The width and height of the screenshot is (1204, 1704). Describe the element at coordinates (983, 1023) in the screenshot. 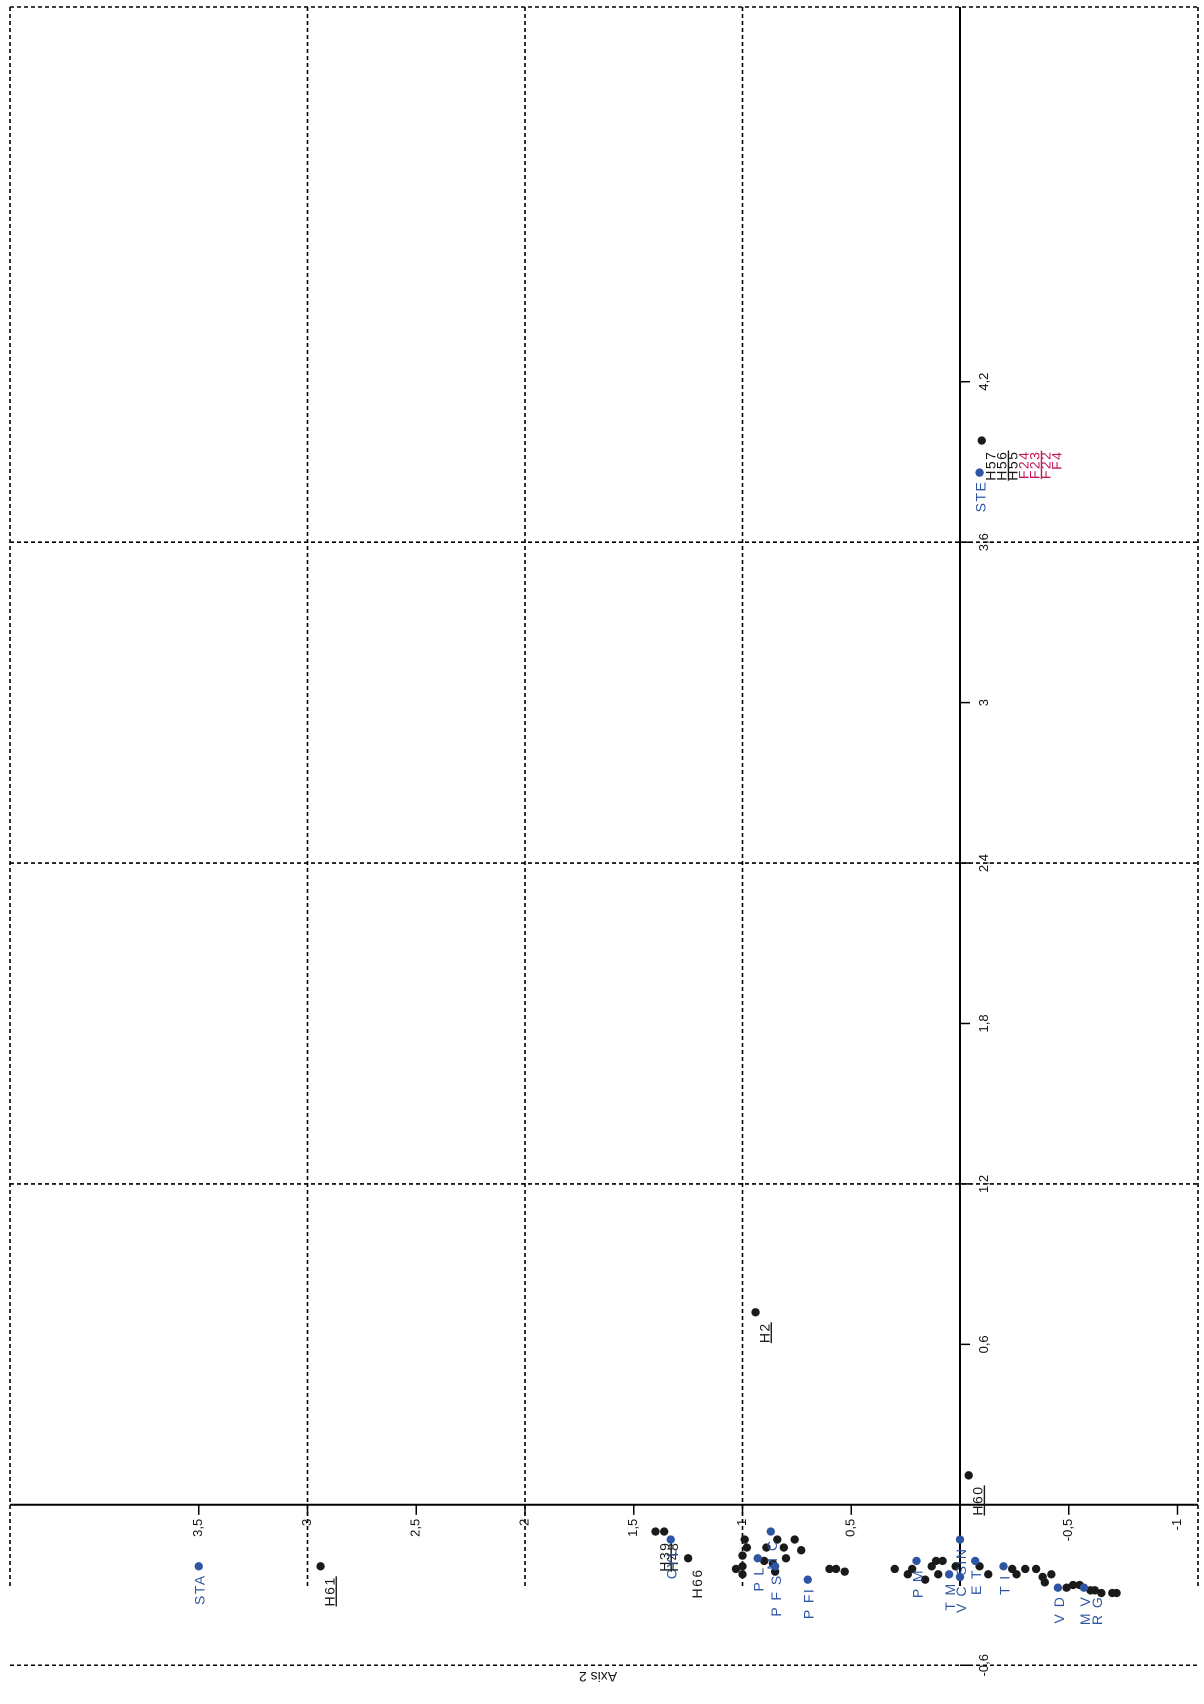

I see `x-tick-label-3: 1,8` at that location.